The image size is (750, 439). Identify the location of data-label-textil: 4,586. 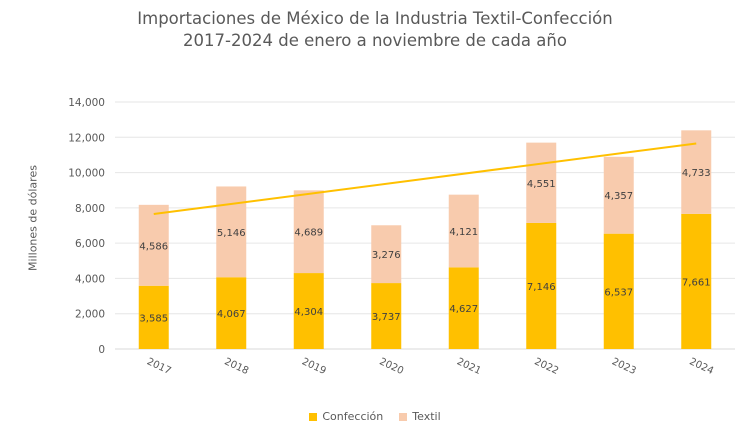
(153, 246).